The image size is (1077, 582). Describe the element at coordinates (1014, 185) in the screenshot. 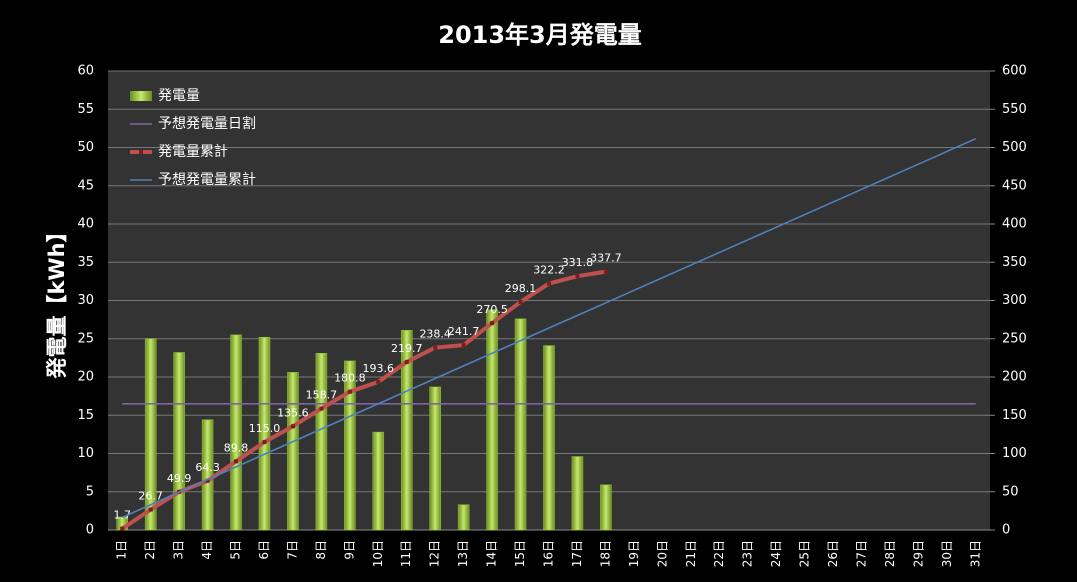

I see `y2-tick-label: 450` at that location.